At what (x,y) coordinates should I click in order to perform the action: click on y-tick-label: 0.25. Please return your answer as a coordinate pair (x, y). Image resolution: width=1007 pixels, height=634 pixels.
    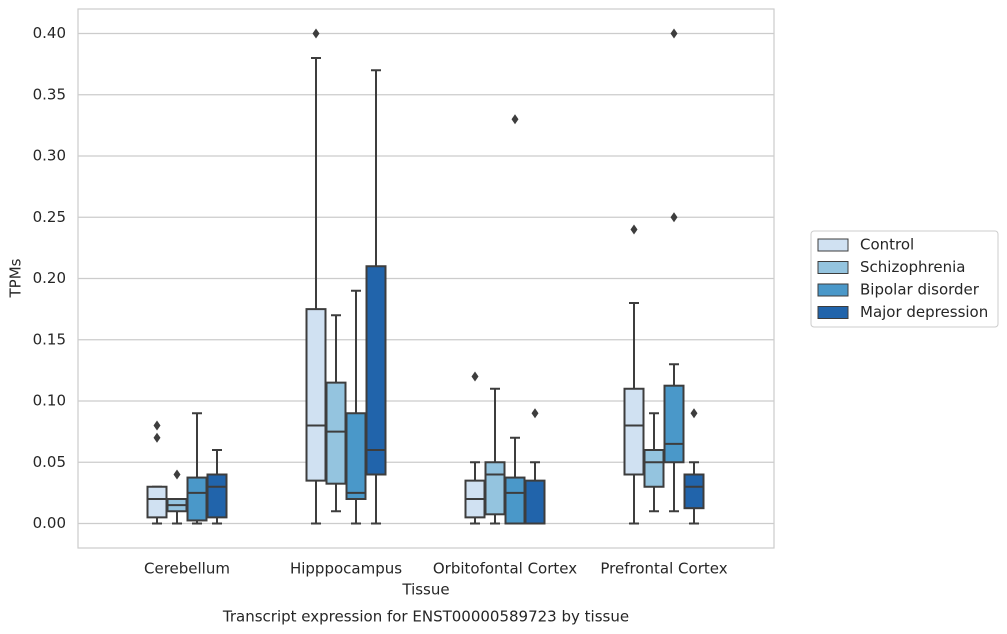
    Looking at the image, I should click on (49, 217).